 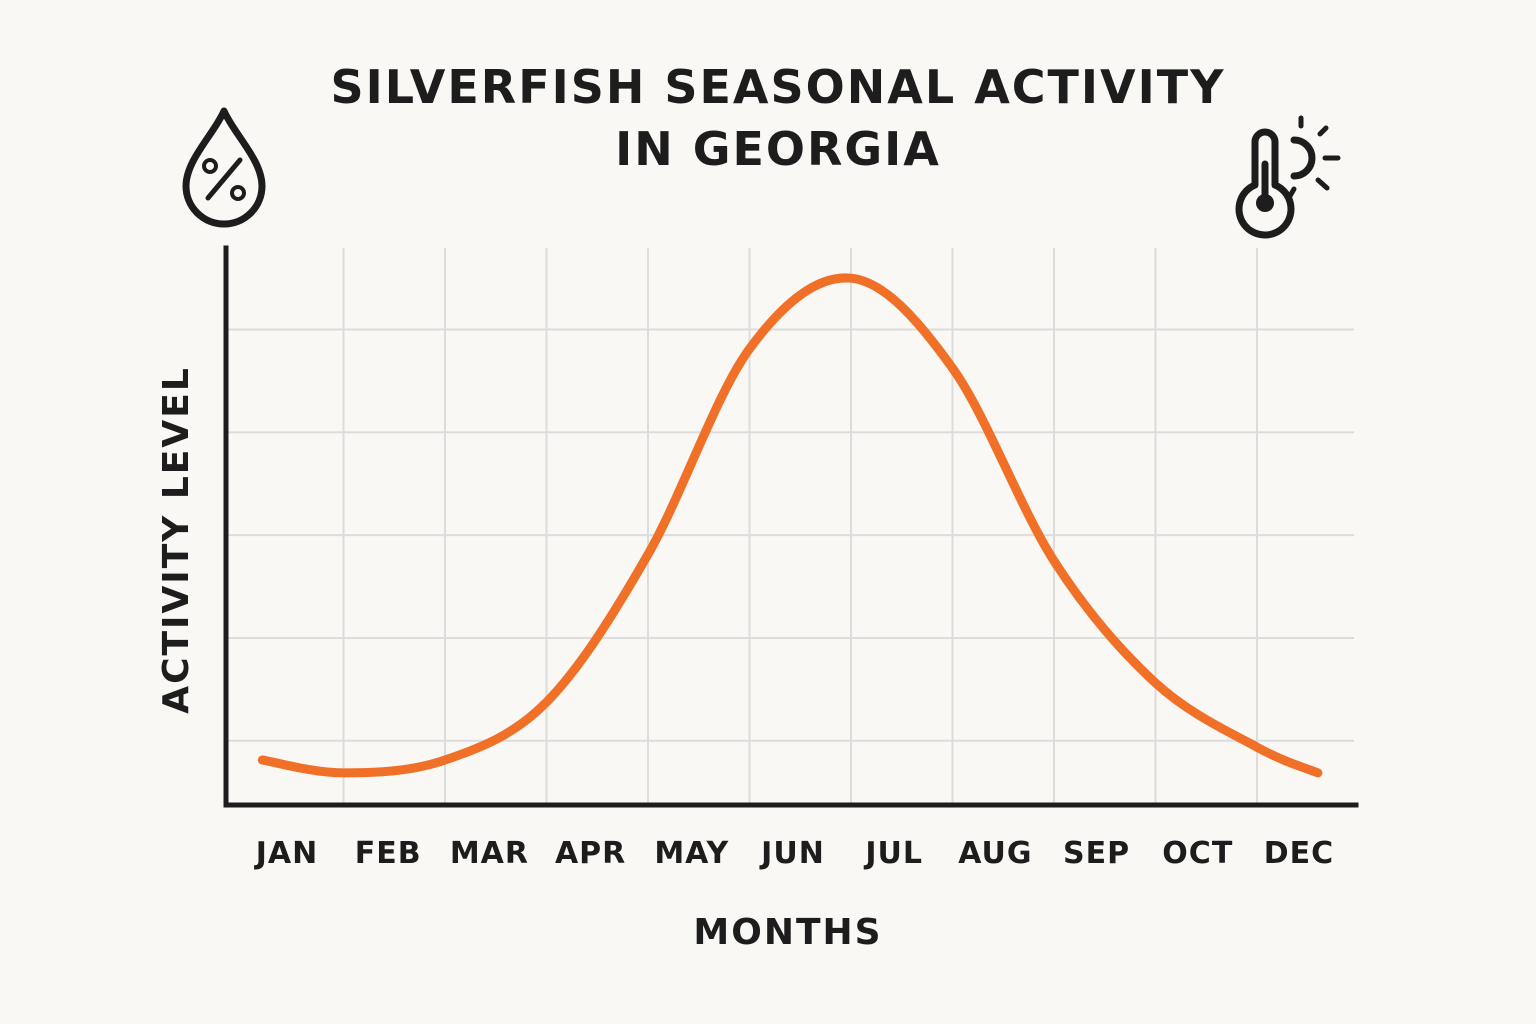 What do you see at coordinates (1299, 853) in the screenshot?
I see `x-tick-label: DEC` at bounding box center [1299, 853].